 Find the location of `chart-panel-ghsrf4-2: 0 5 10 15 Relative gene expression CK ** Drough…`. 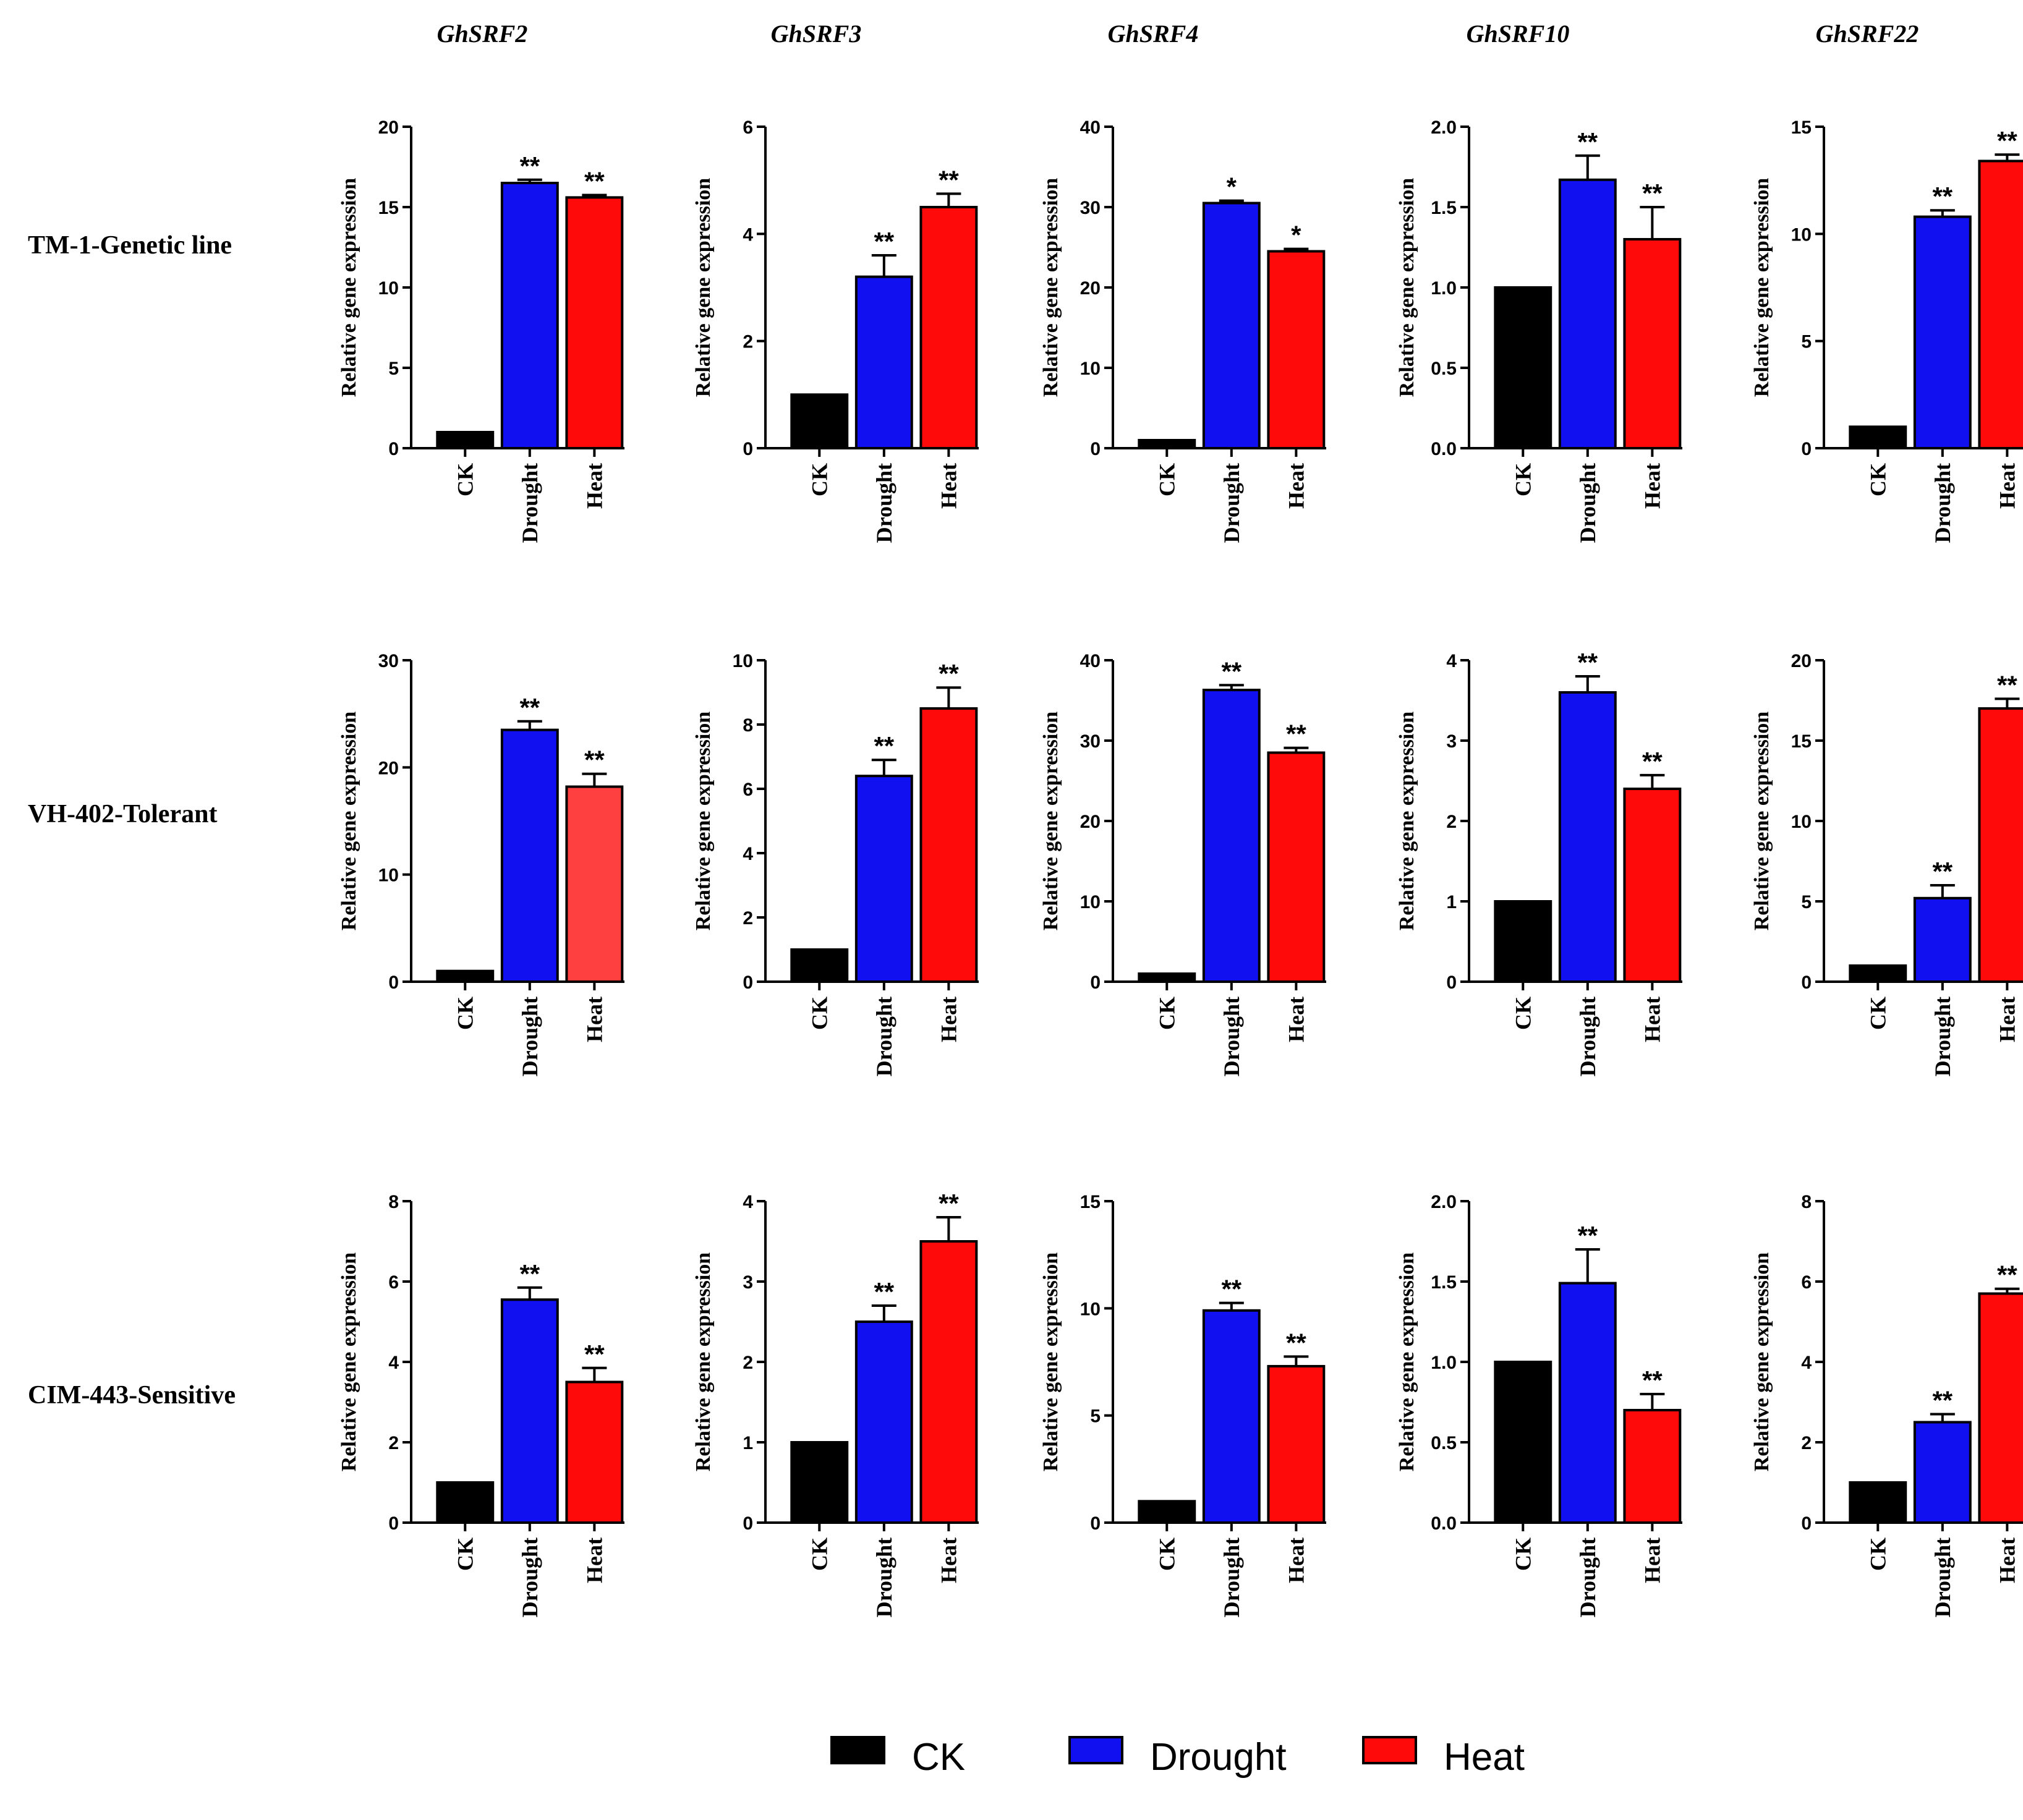

chart-panel-ghsrf4-2: 0 5 10 15 Relative gene expression CK ** Drough… is located at coordinates (1182, 1405).